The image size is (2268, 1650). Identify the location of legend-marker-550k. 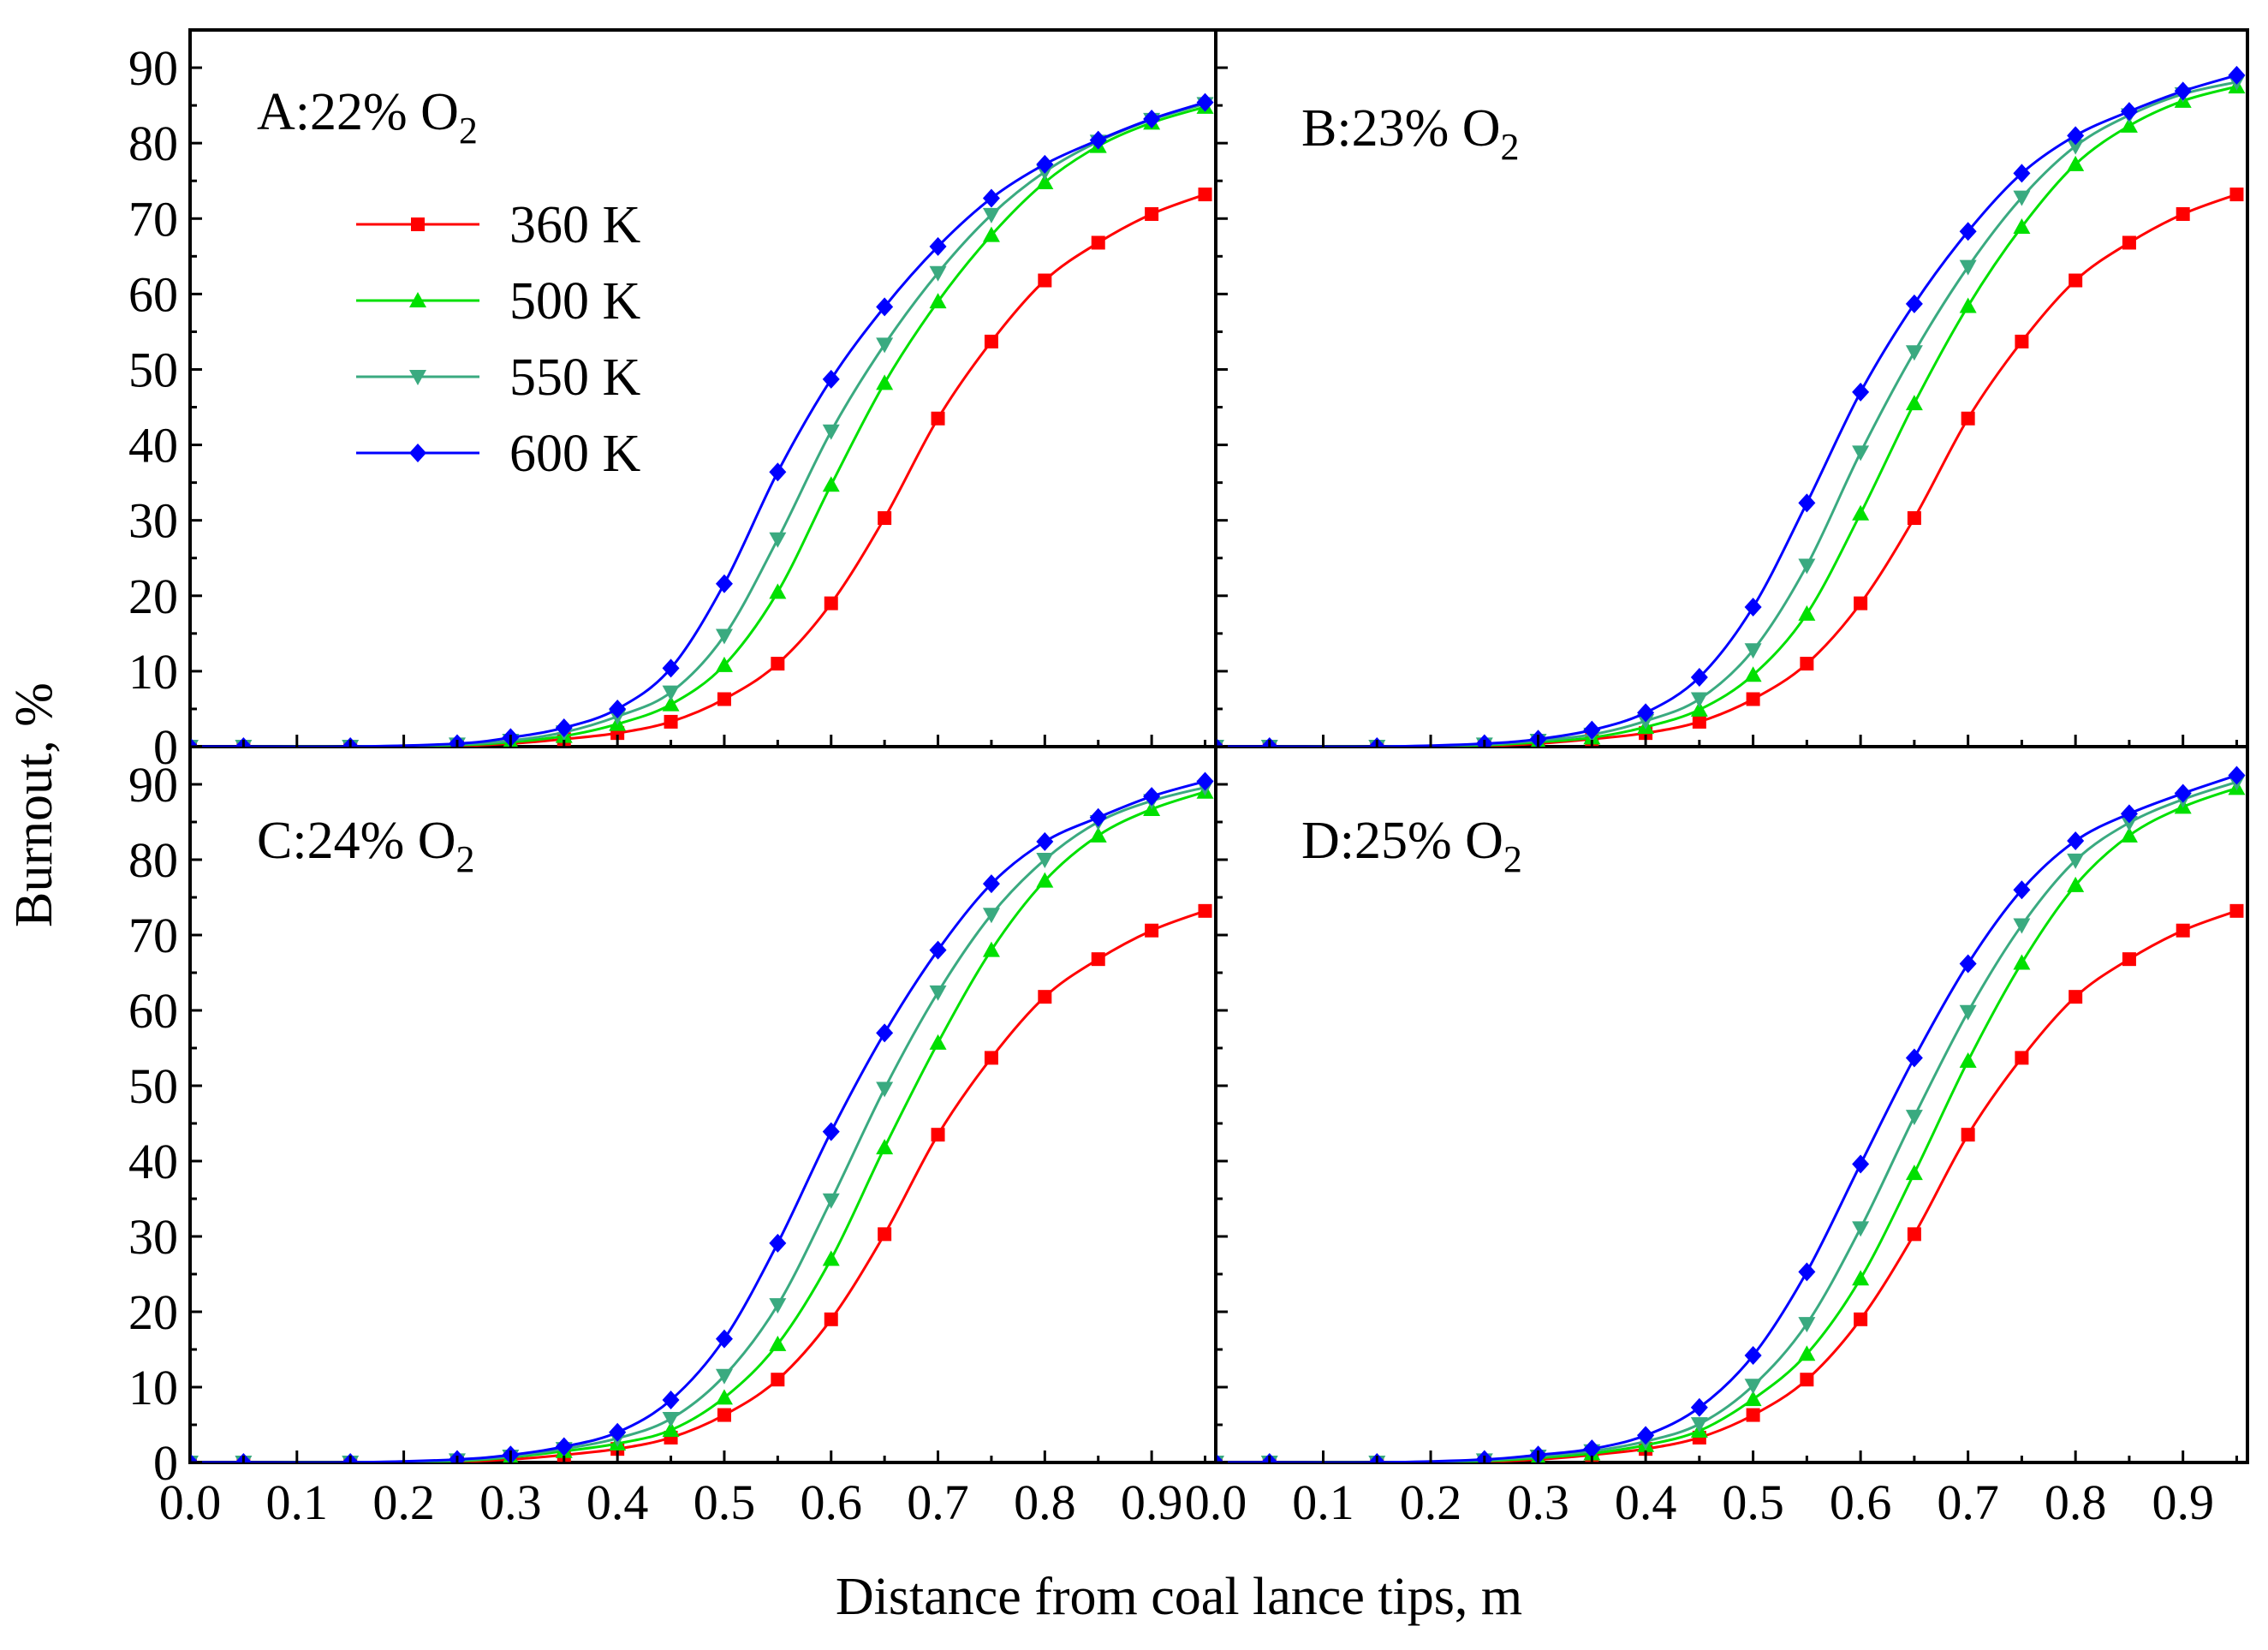
(417, 378).